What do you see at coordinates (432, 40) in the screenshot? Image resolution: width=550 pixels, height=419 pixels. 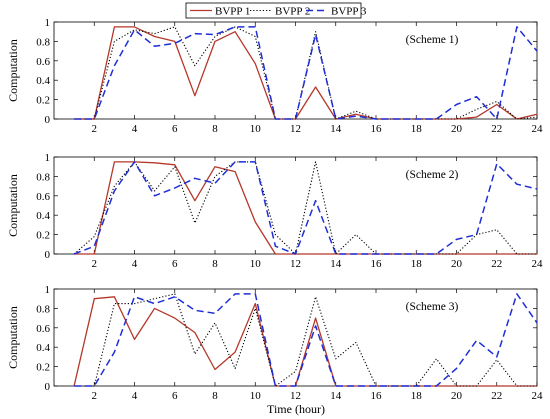 I see `scheme-annotation: (Scheme 1)` at bounding box center [432, 40].